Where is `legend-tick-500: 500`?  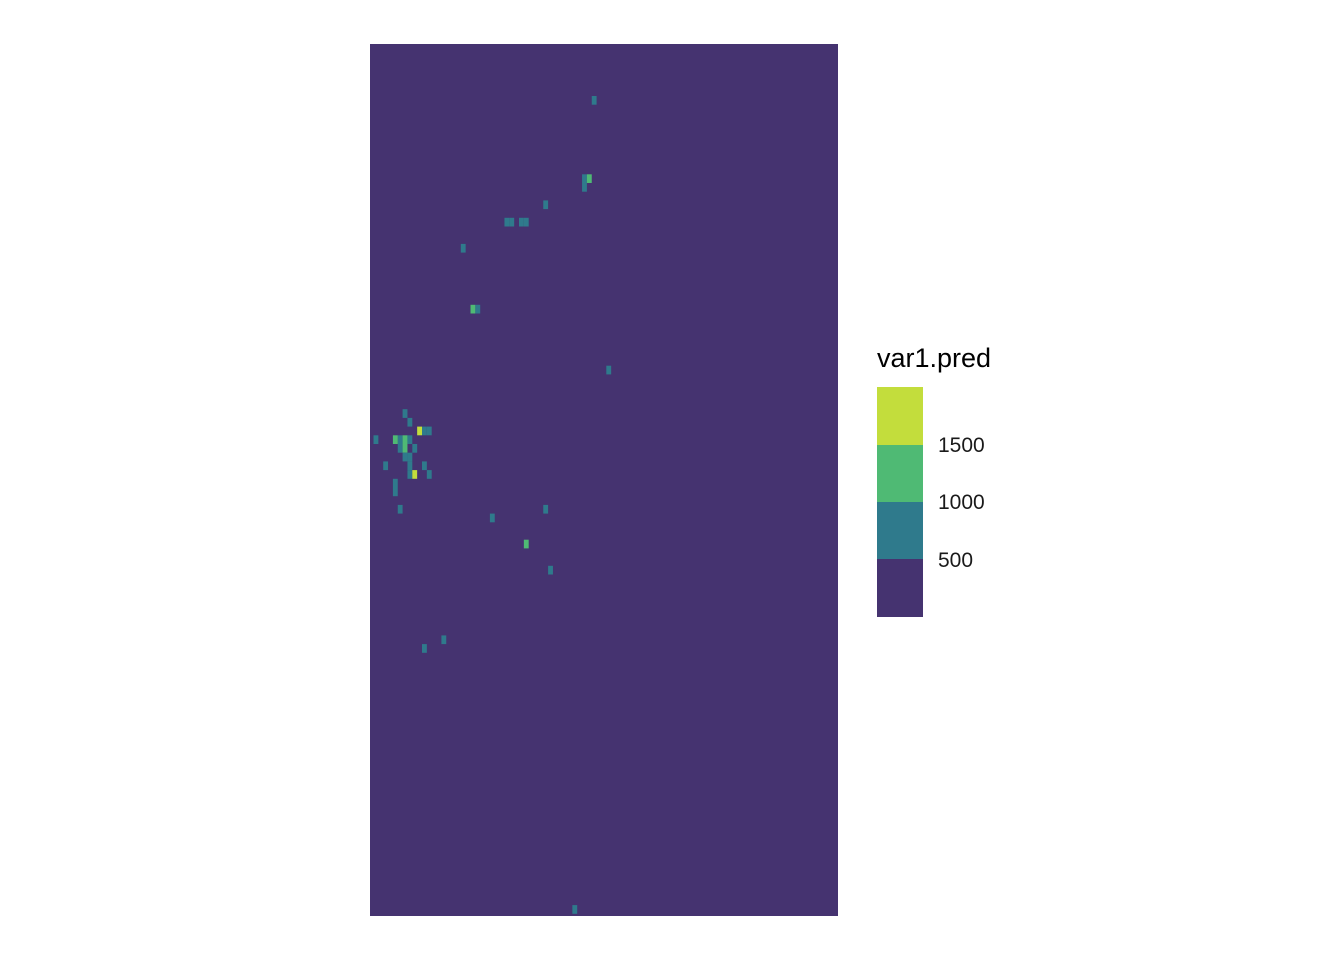
legend-tick-500: 500 is located at coordinates (955, 560).